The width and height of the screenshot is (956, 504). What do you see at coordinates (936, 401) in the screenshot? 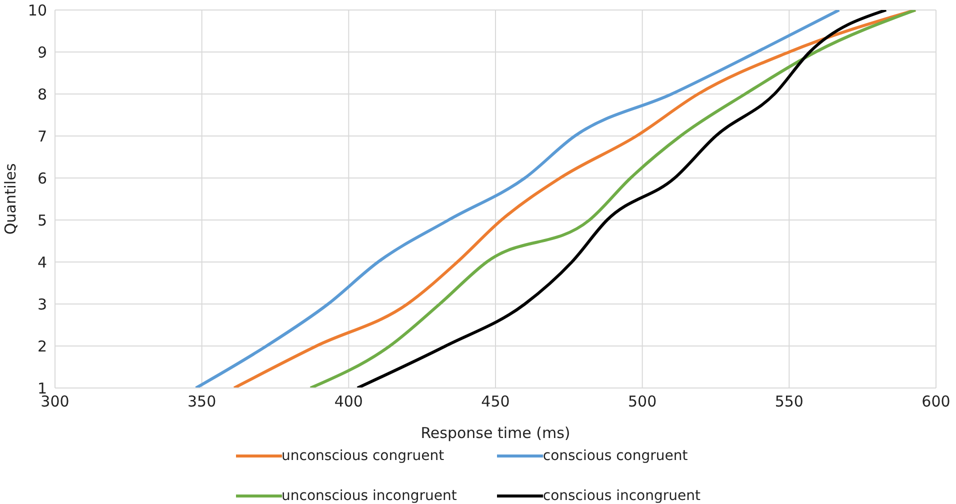
I see `x-tick-label: 600` at bounding box center [936, 401].